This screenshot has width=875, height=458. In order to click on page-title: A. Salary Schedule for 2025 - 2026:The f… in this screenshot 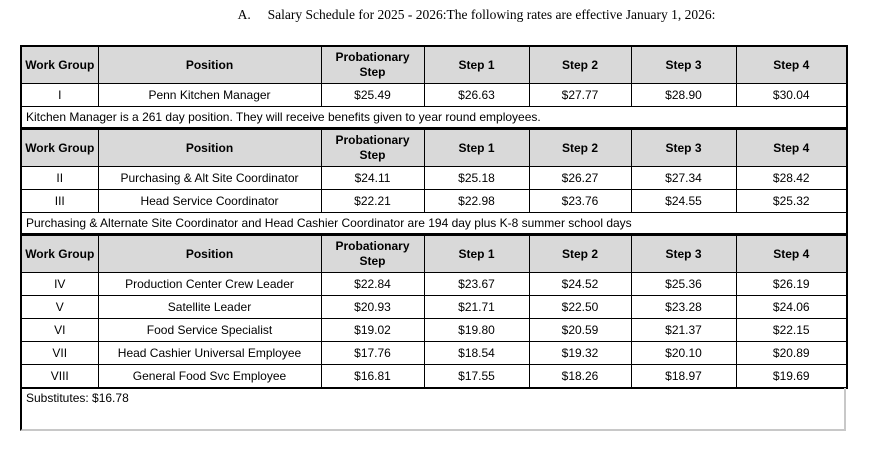, I will do `click(476, 14)`.